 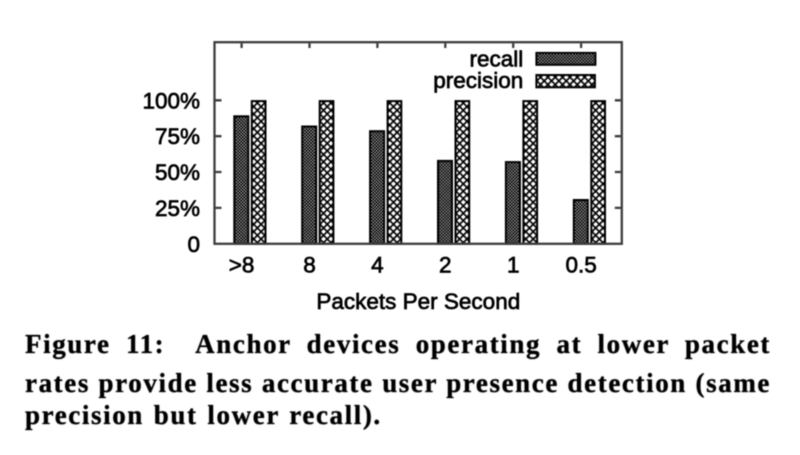 I want to click on svg-text: 25%, so click(x=177, y=208).